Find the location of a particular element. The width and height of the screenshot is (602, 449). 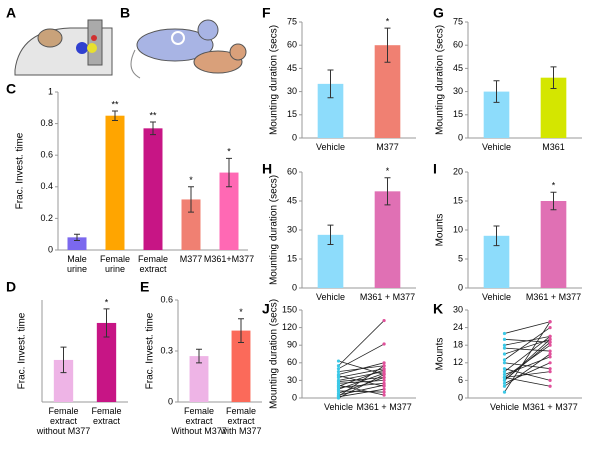

significance-label: ** is located at coordinates (115, 104).